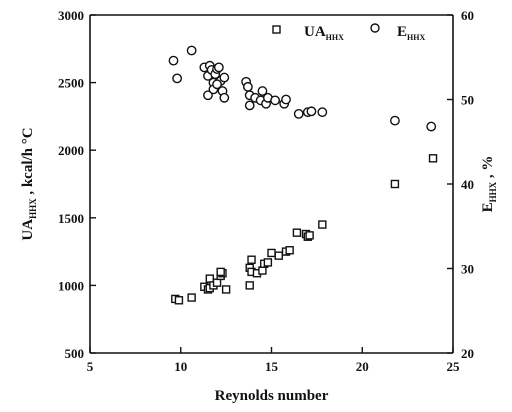 This screenshot has width=512, height=412. I want to click on left-y-axis-ticks: 500 1000 1500 2000 2500 3000, so click(77, 184).